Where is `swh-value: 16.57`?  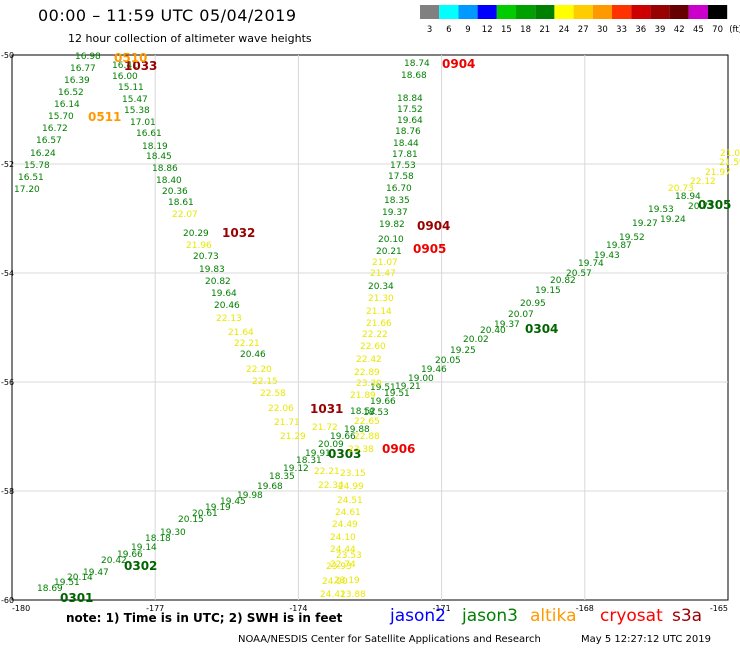
swh-value: 16.57 is located at coordinates (49, 141).